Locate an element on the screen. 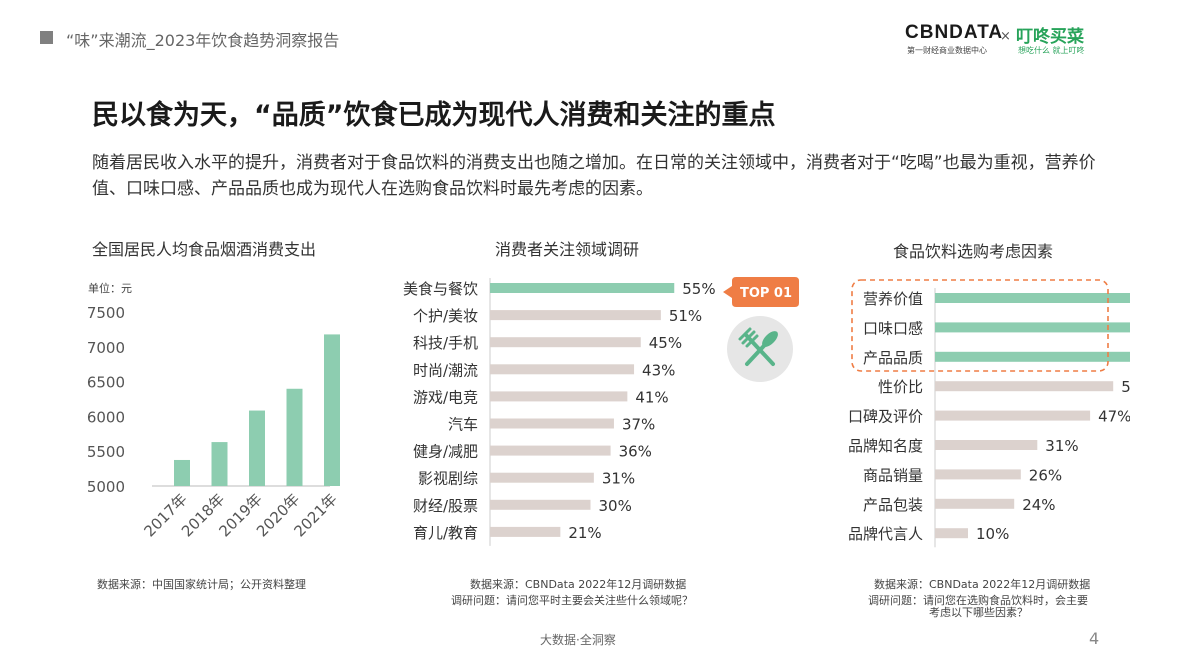 Image resolution: width=1190 pixels, height=669 pixels. chart1-unit-label: 单位：元 is located at coordinates (110, 288).